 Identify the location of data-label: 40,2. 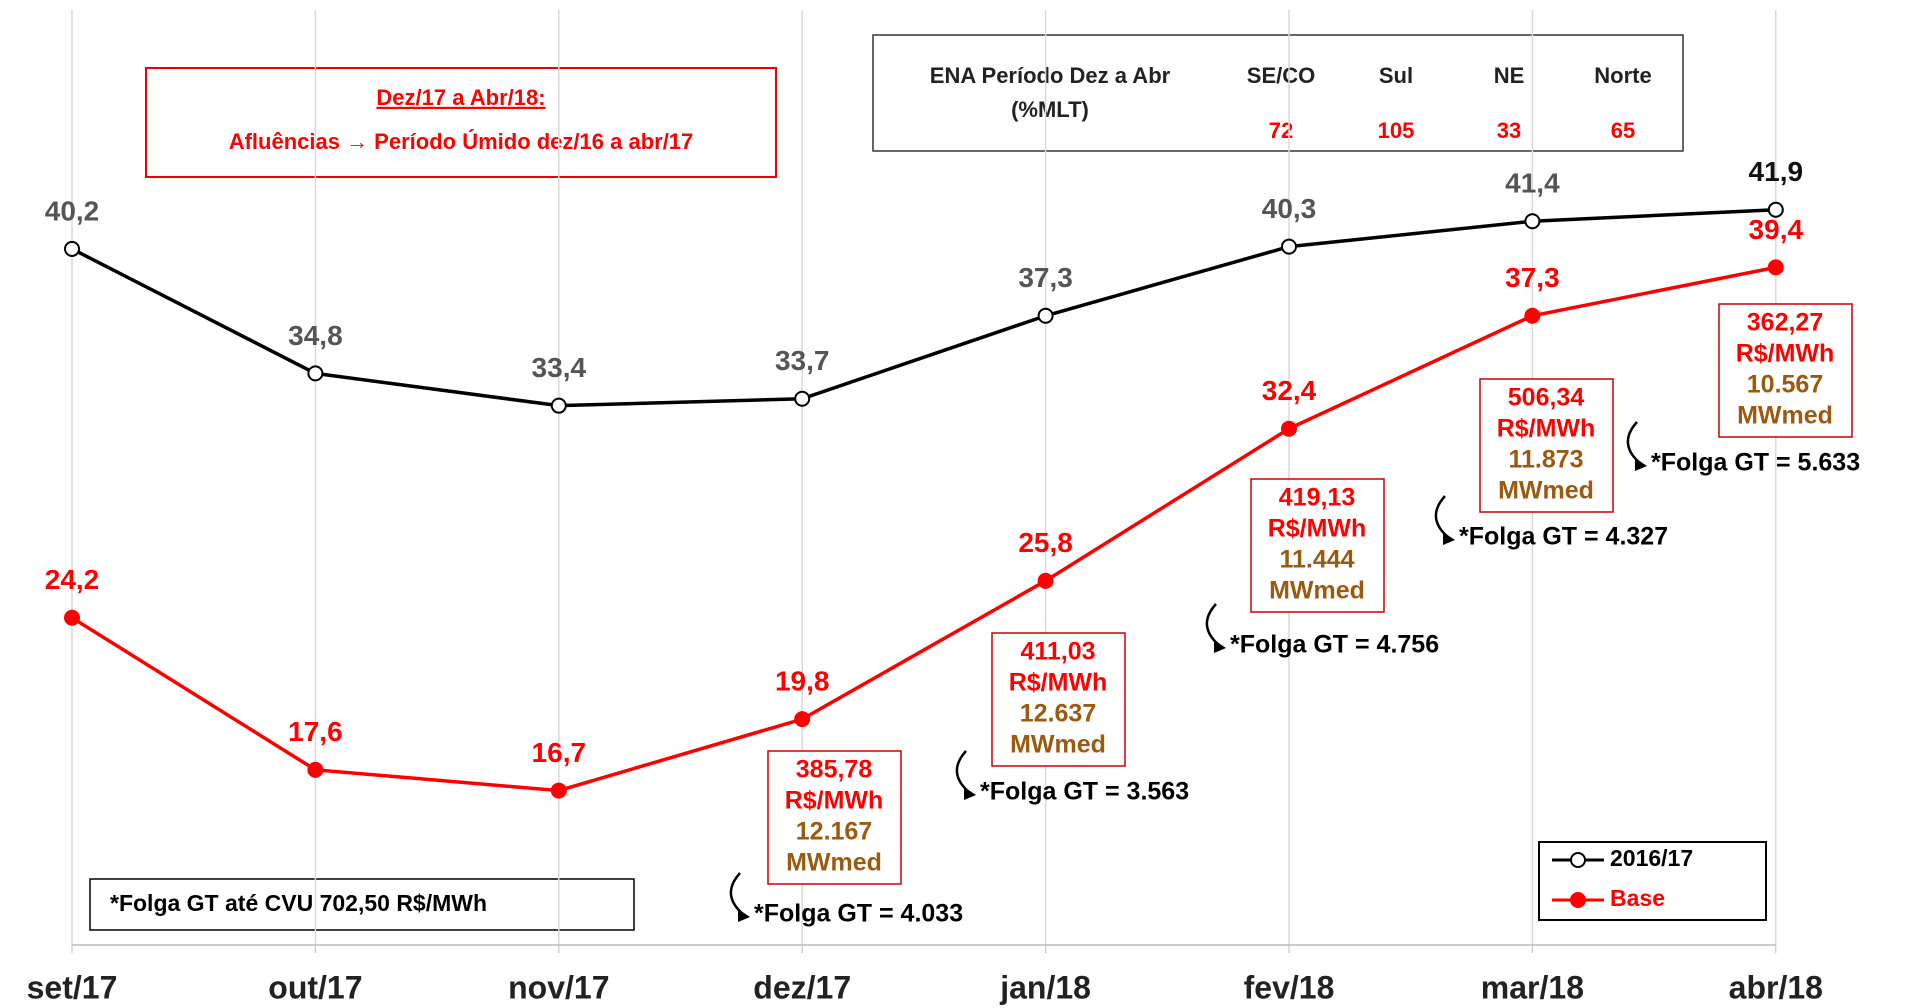
(72, 210).